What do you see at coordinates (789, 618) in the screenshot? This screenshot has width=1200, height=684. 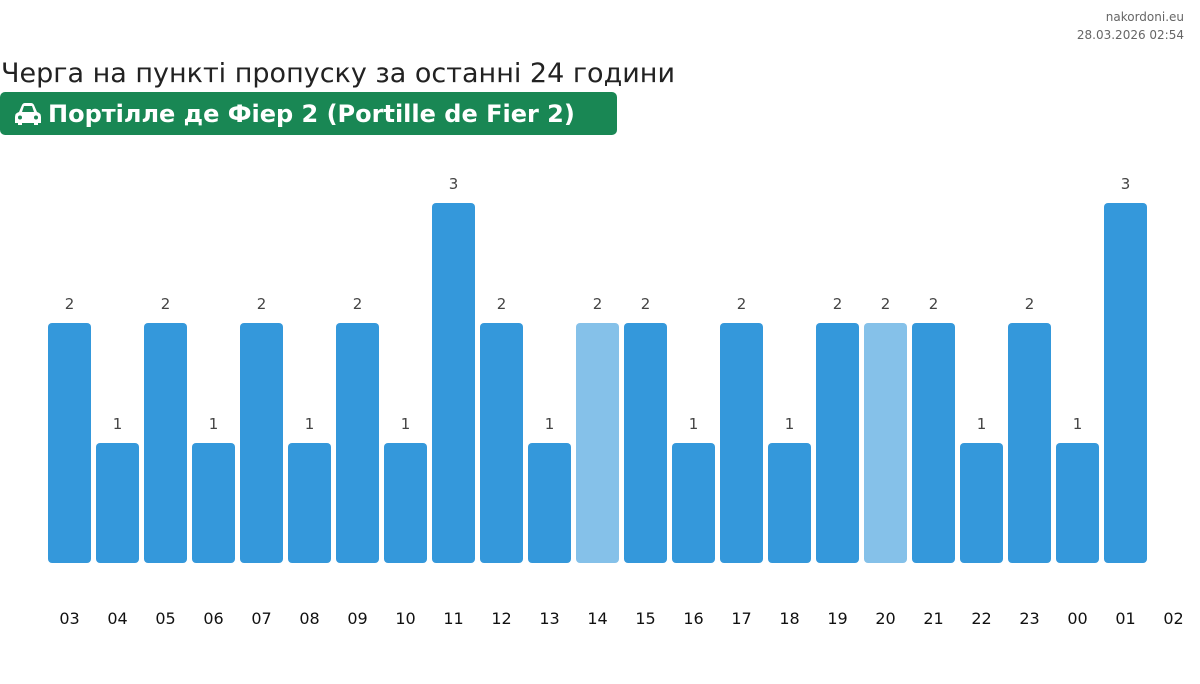 I see `x-tick-18: 18` at bounding box center [789, 618].